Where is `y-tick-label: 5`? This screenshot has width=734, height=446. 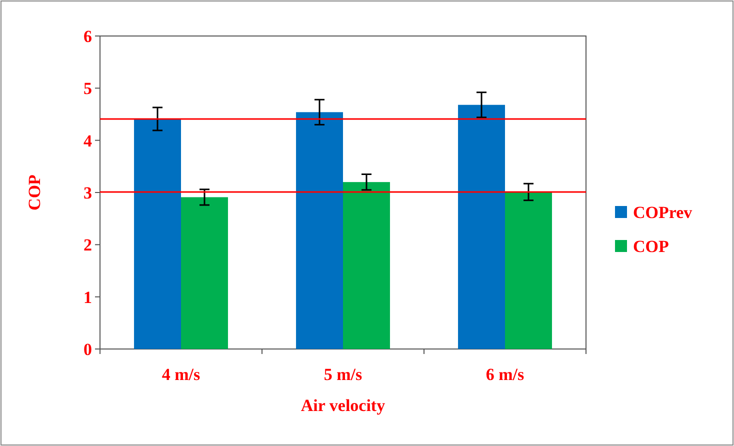
y-tick-label: 5 is located at coordinates (88, 88).